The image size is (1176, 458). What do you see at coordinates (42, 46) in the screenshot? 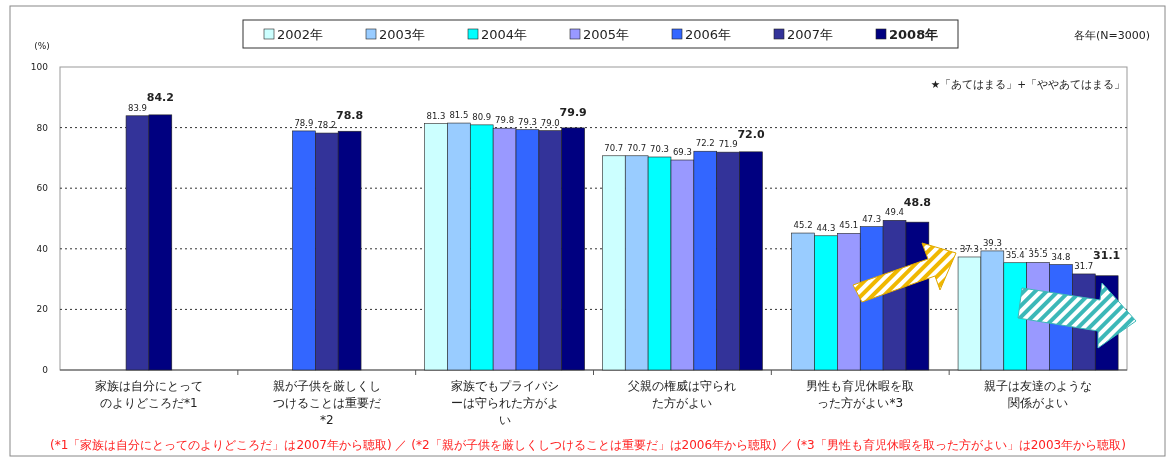
I see `y-axis-title: (%)` at bounding box center [42, 46].